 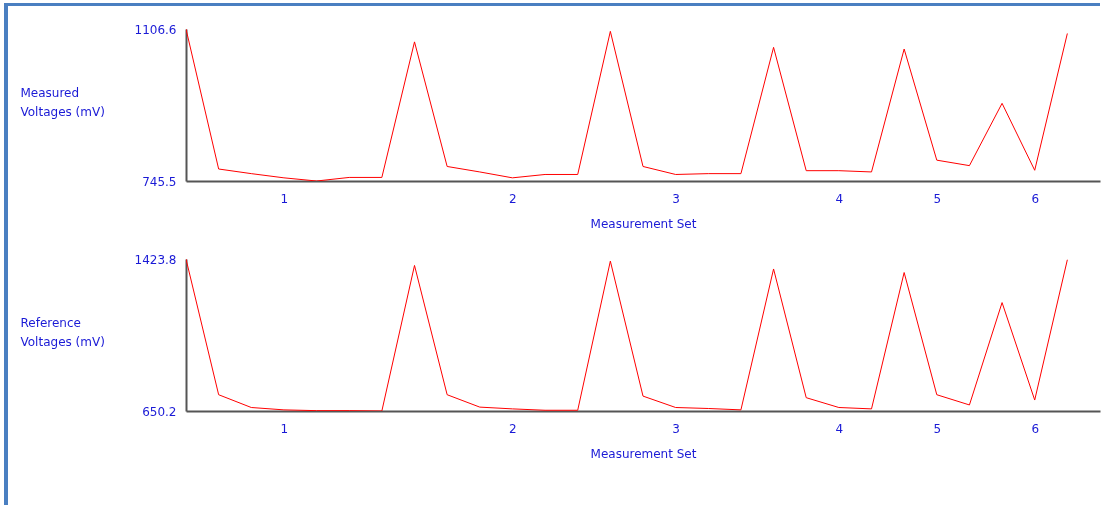 What do you see at coordinates (155, 259) in the screenshot?
I see `y-tick-label: 1423.8` at bounding box center [155, 259].